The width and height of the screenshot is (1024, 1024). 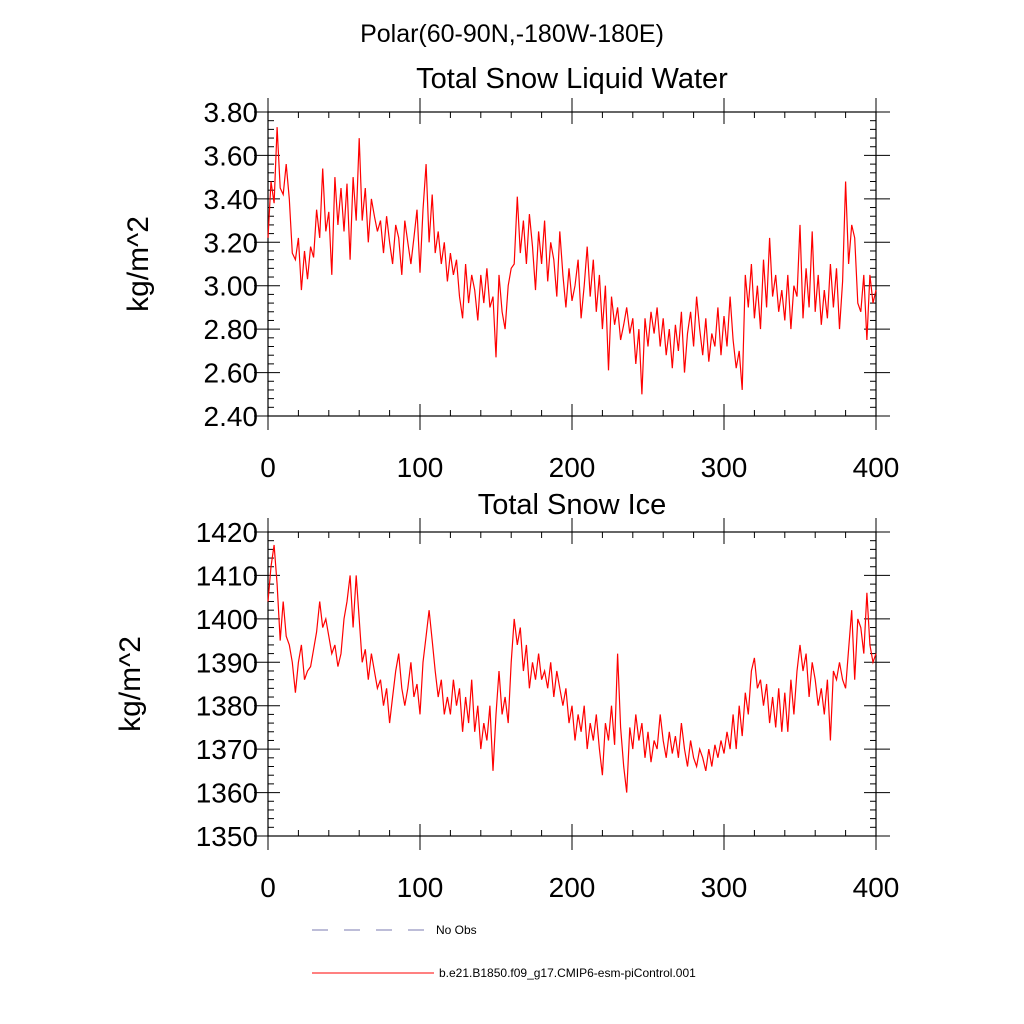 What do you see at coordinates (572, 79) in the screenshot?
I see `panel-title: Total Snow Liquid Water` at bounding box center [572, 79].